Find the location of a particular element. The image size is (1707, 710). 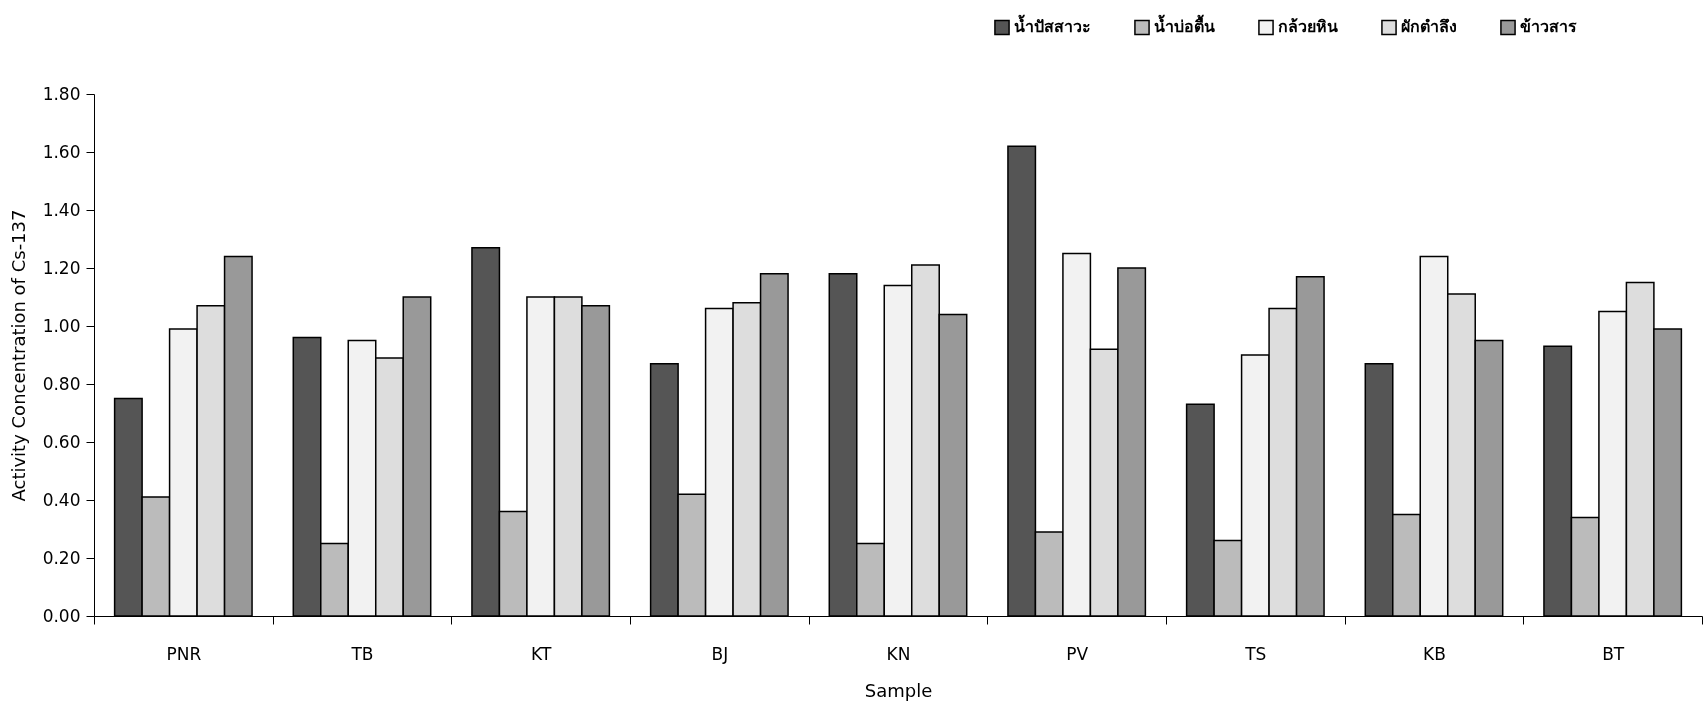

y-tick-label: 0.80 is located at coordinates (61, 383).